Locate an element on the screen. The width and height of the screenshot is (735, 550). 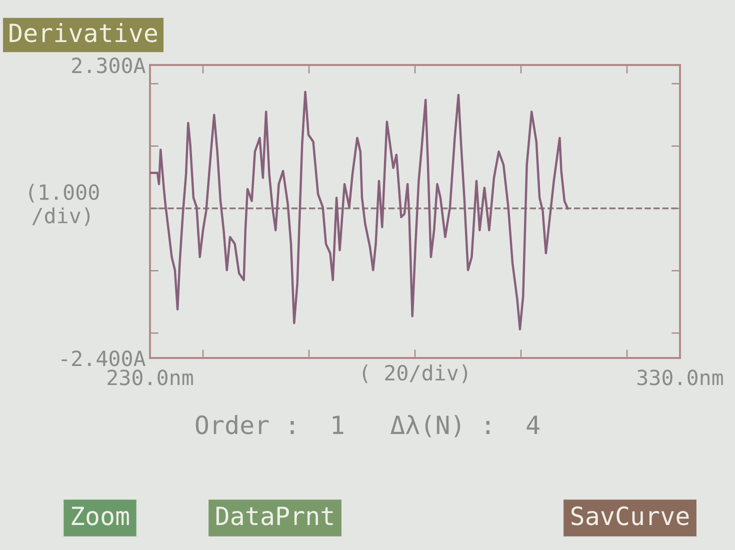
y-axis-title: (1.000 /div) is located at coordinates (64, 205).